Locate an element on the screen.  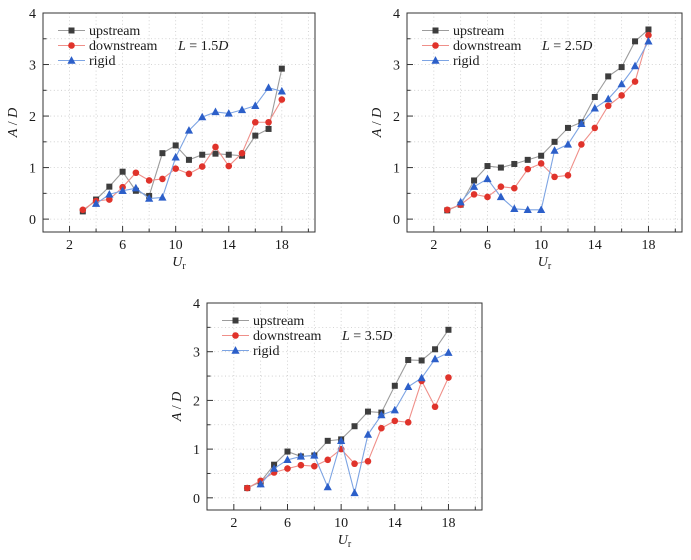
svg-text: L = 3.5D is located at coordinates (366, 336).